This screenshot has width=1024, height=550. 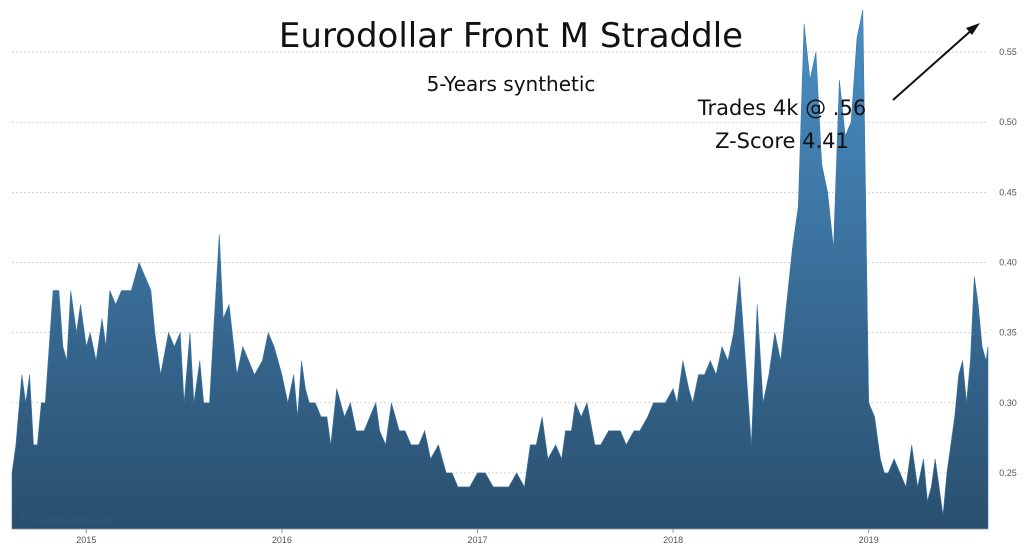 What do you see at coordinates (782, 141) in the screenshot?
I see `annotation-line-2: Z-Score 4.41` at bounding box center [782, 141].